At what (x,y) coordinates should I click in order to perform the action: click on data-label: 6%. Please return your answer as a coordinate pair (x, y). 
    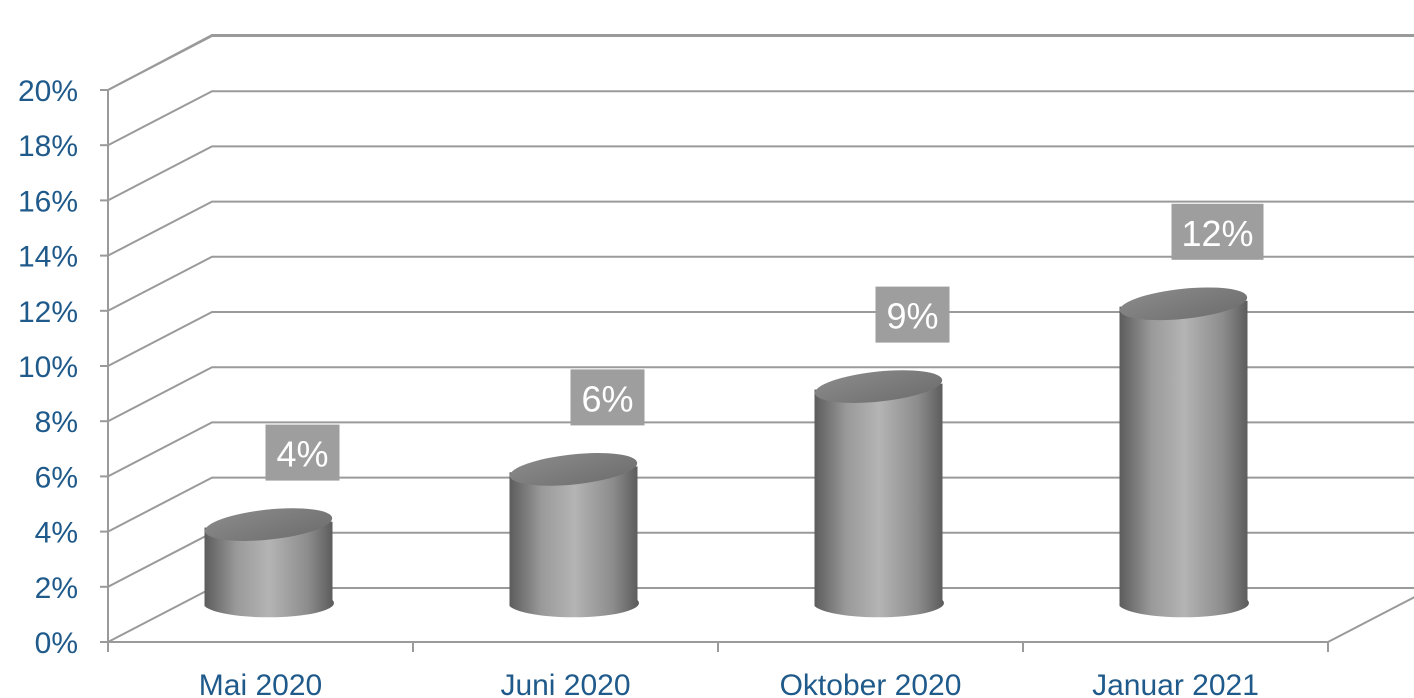
    Looking at the image, I should click on (607, 397).